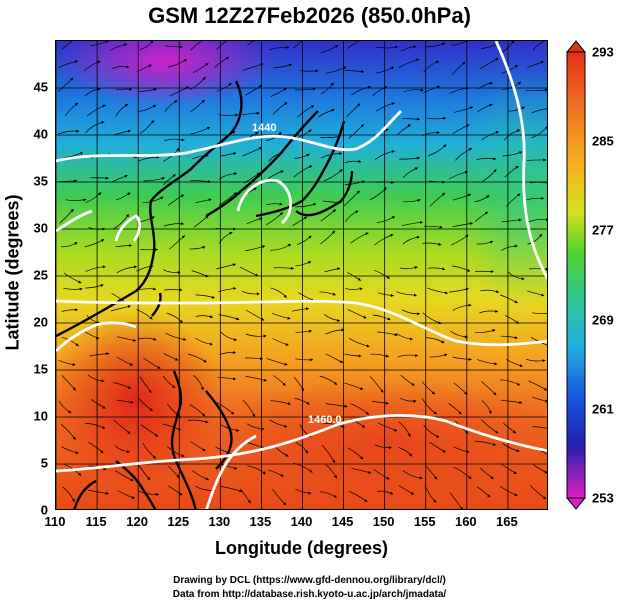 The image size is (619, 605). Describe the element at coordinates (40, 228) in the screenshot. I see `y-tick-label: 30` at that location.